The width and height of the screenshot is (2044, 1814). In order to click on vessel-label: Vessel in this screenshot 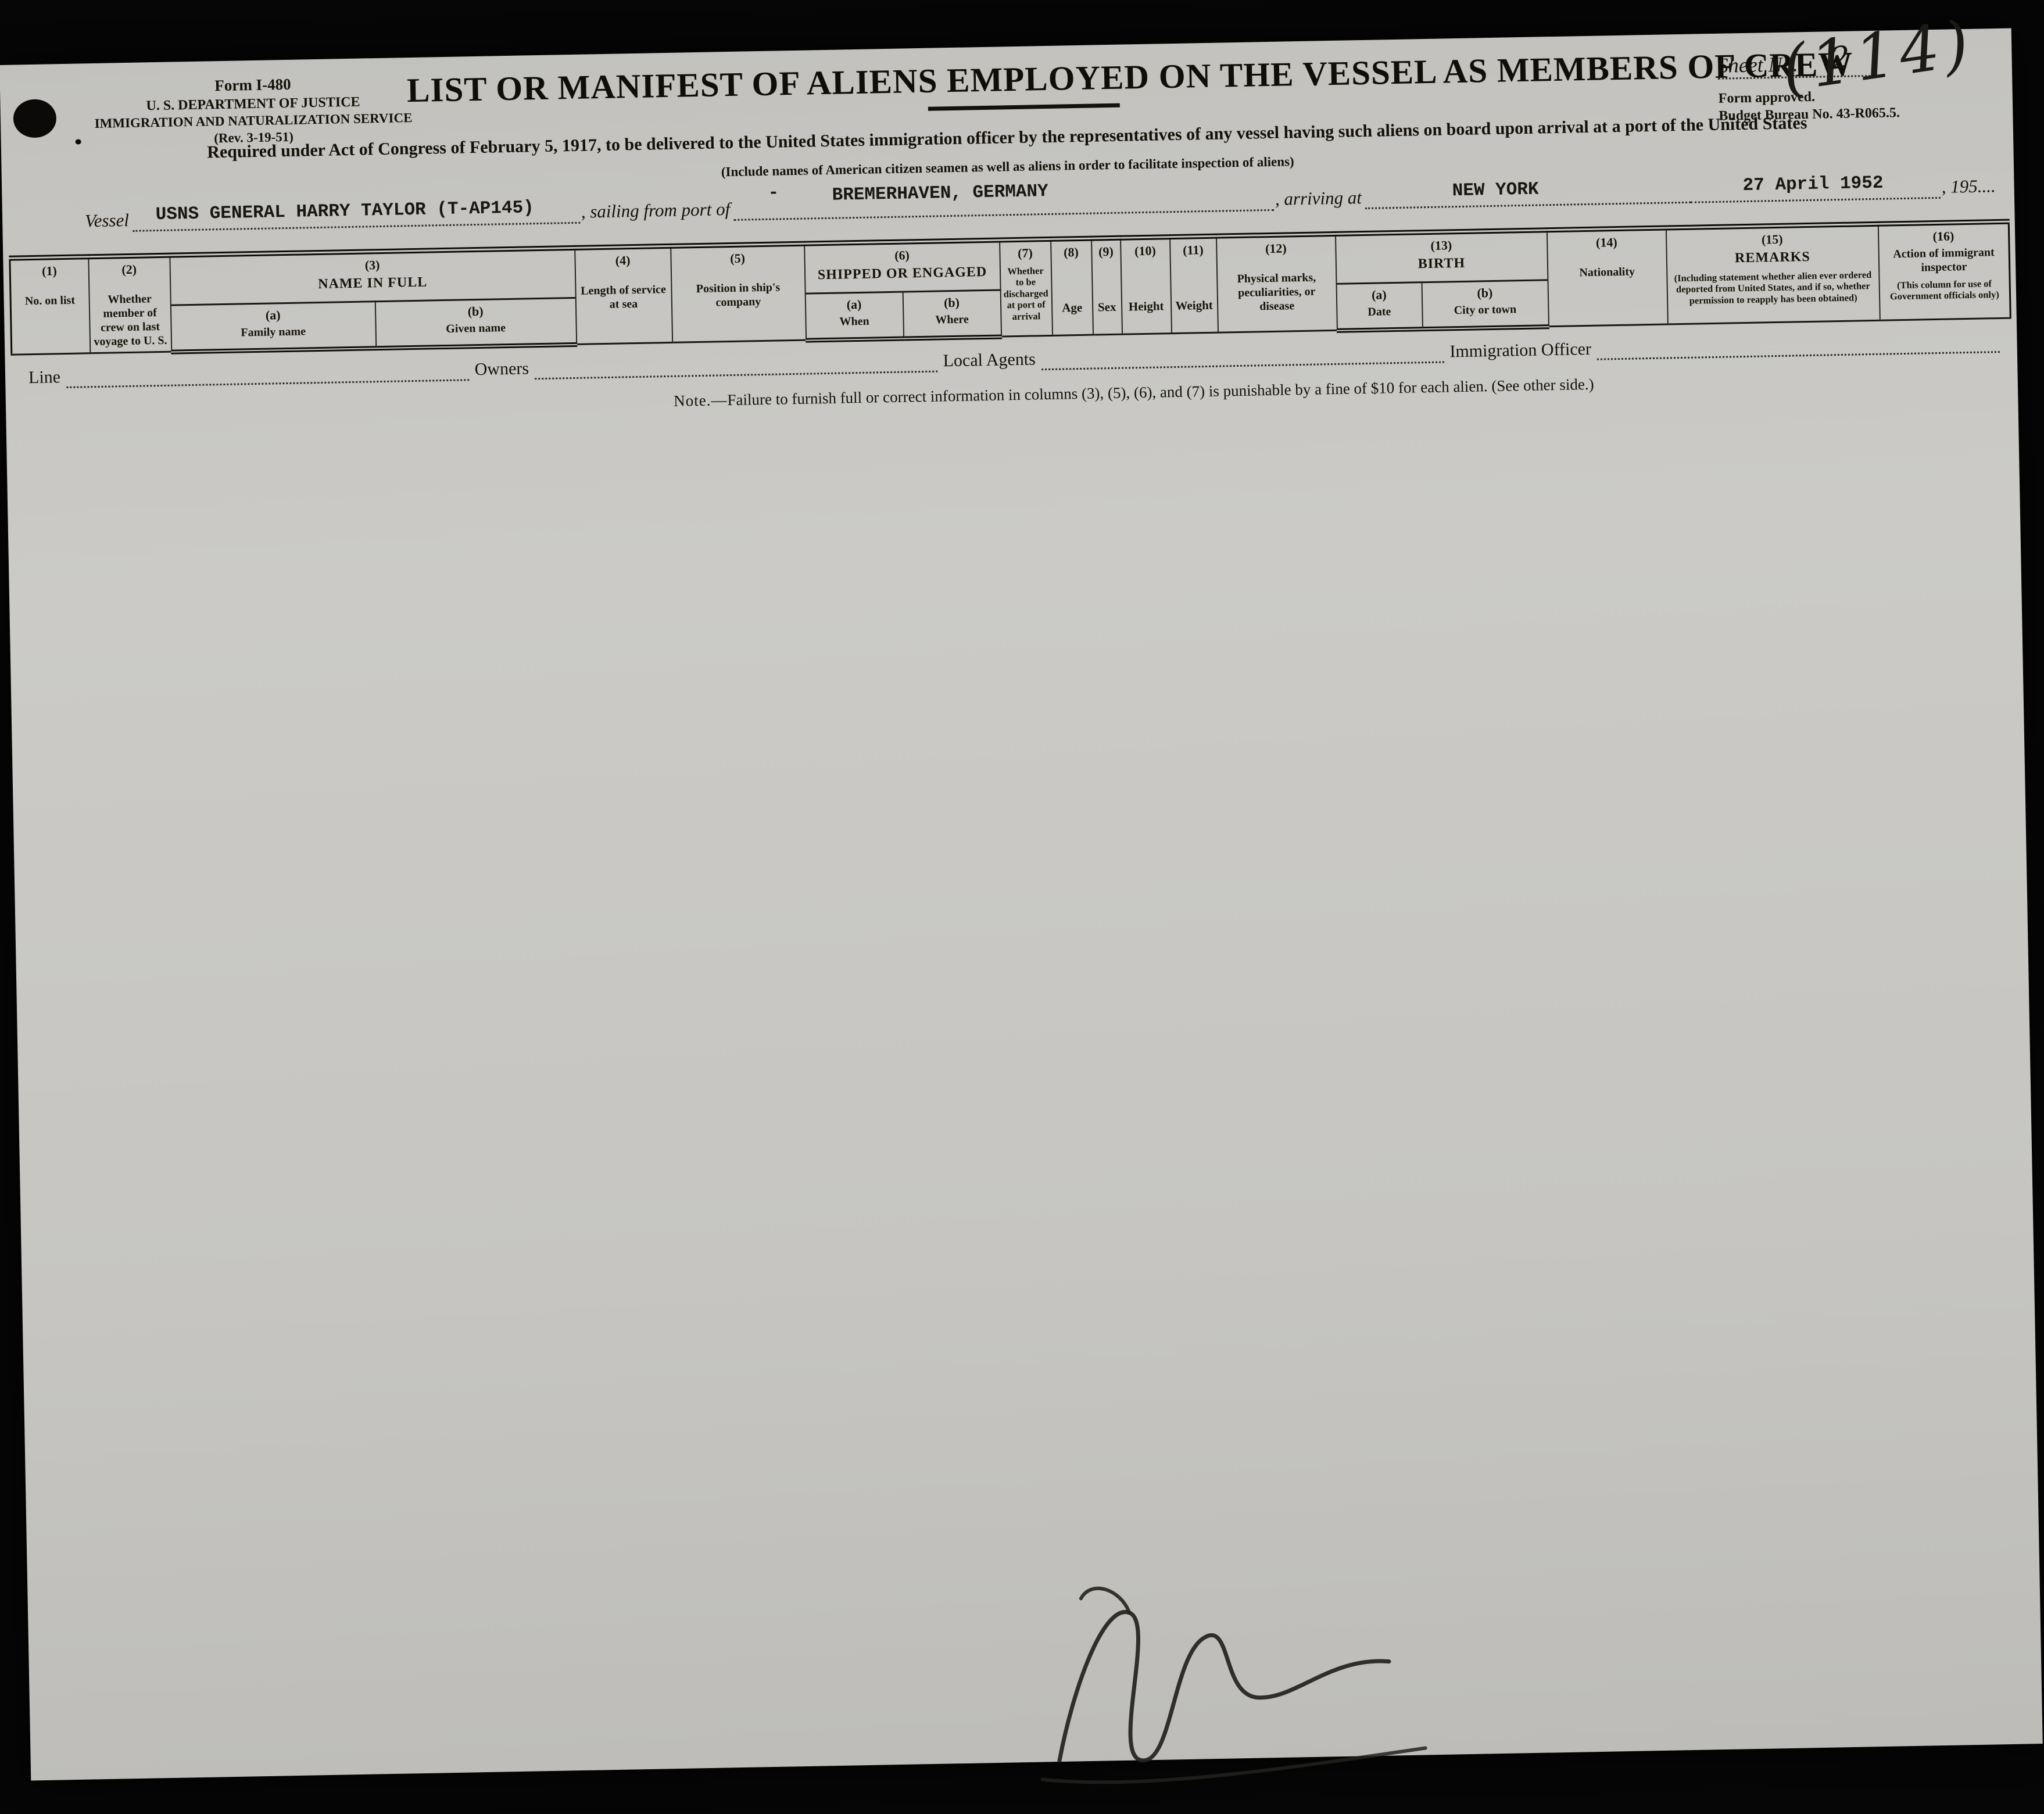, I will do `click(107, 220)`.